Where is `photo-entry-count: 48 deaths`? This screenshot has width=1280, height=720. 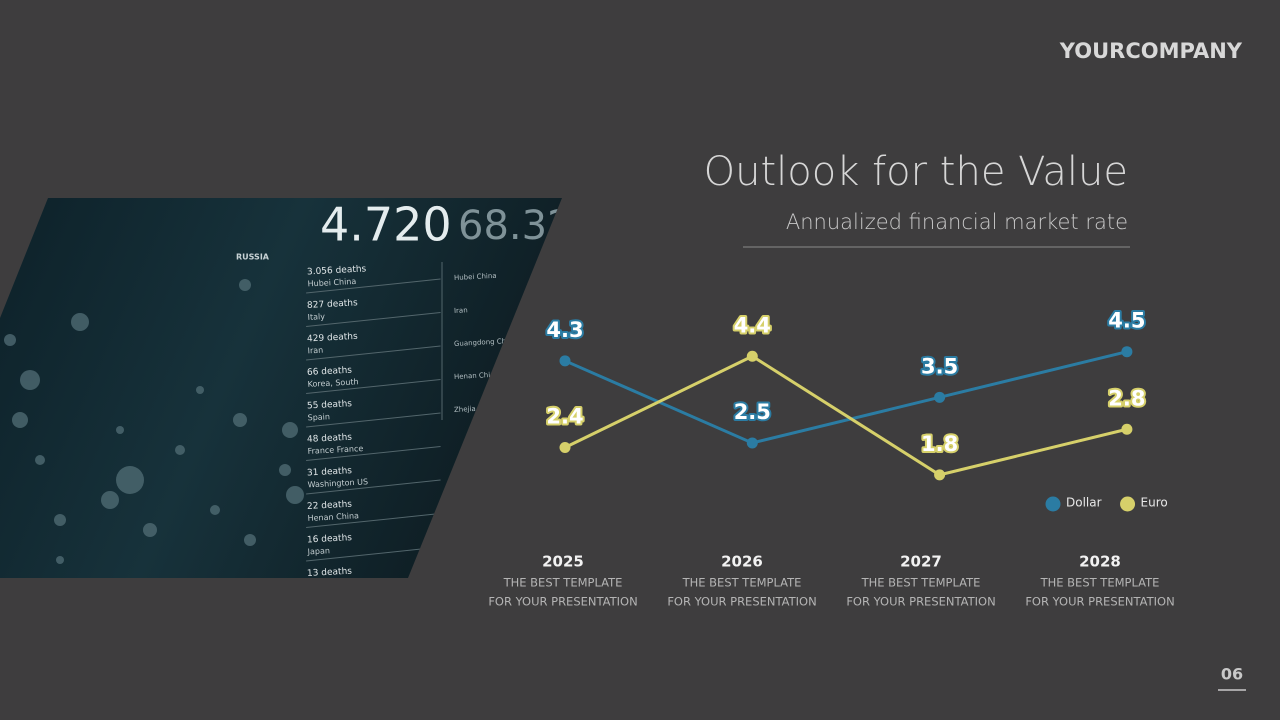
photo-entry-count: 48 deaths is located at coordinates (330, 439).